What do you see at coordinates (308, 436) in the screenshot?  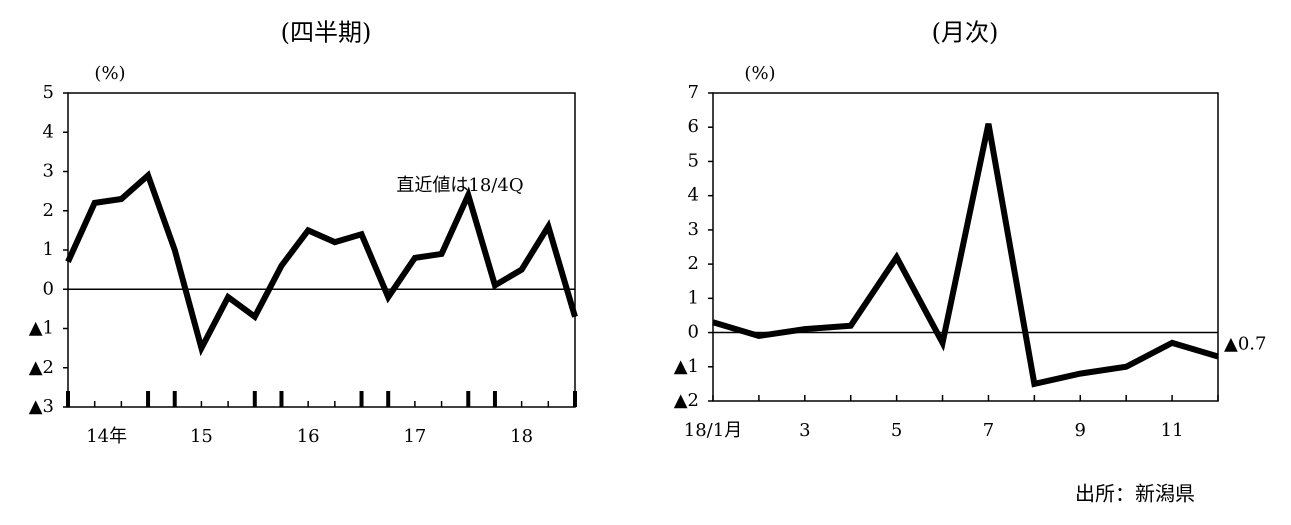 I see `x-tick-label: 16` at bounding box center [308, 436].